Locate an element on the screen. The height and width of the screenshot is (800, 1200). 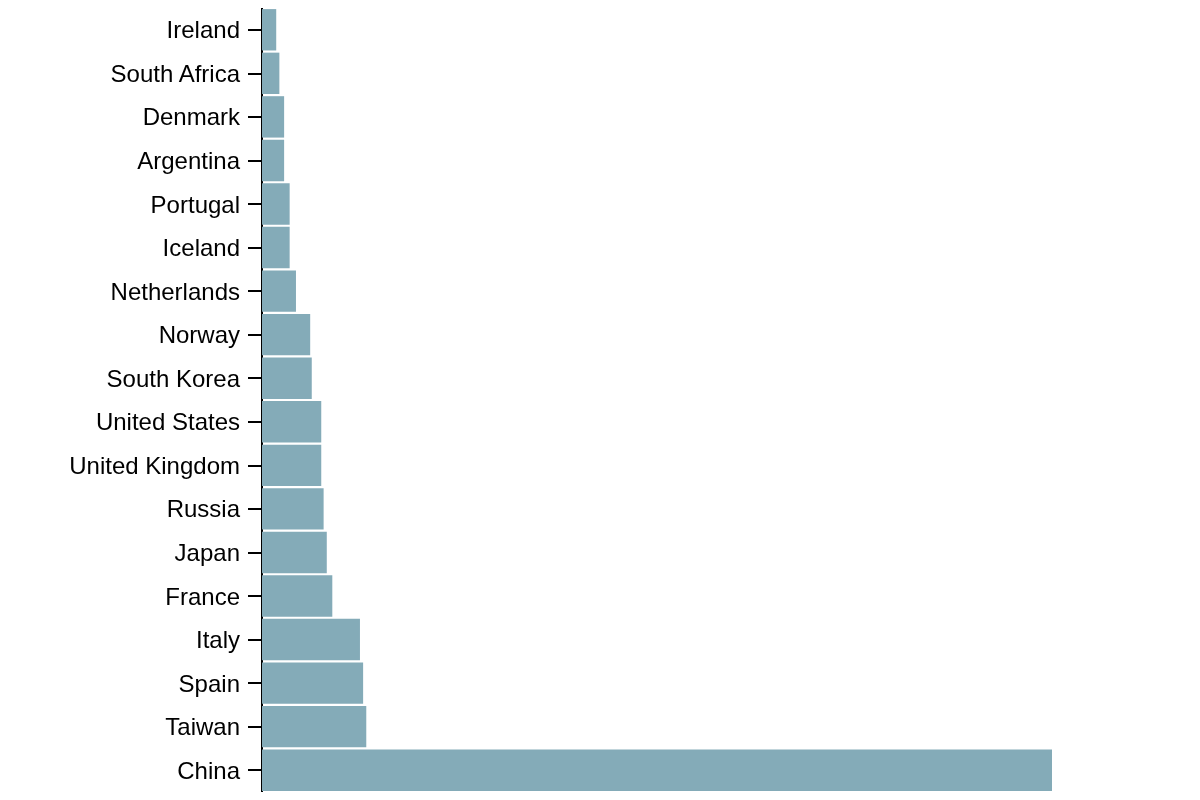
y-tick-label: Norway is located at coordinates (199, 335).